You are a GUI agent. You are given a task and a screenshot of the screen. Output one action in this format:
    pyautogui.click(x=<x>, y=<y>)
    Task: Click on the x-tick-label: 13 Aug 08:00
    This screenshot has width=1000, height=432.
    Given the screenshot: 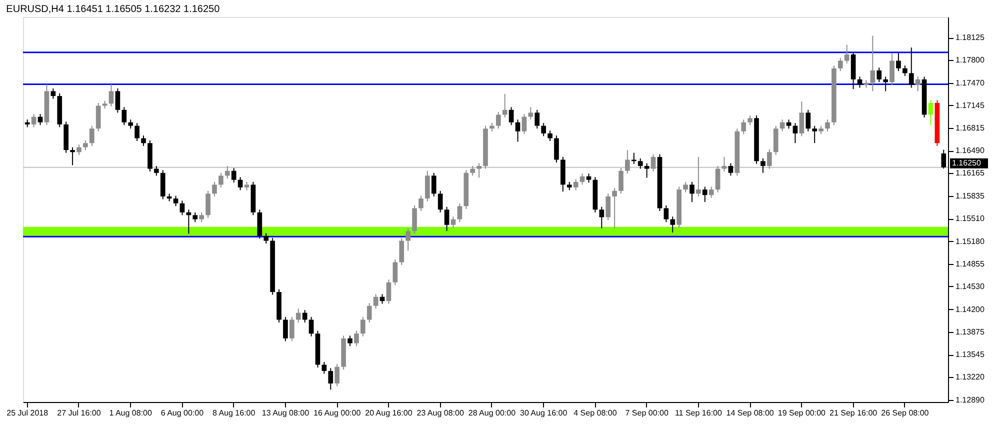 What is the action you would take?
    pyautogui.click(x=286, y=413)
    